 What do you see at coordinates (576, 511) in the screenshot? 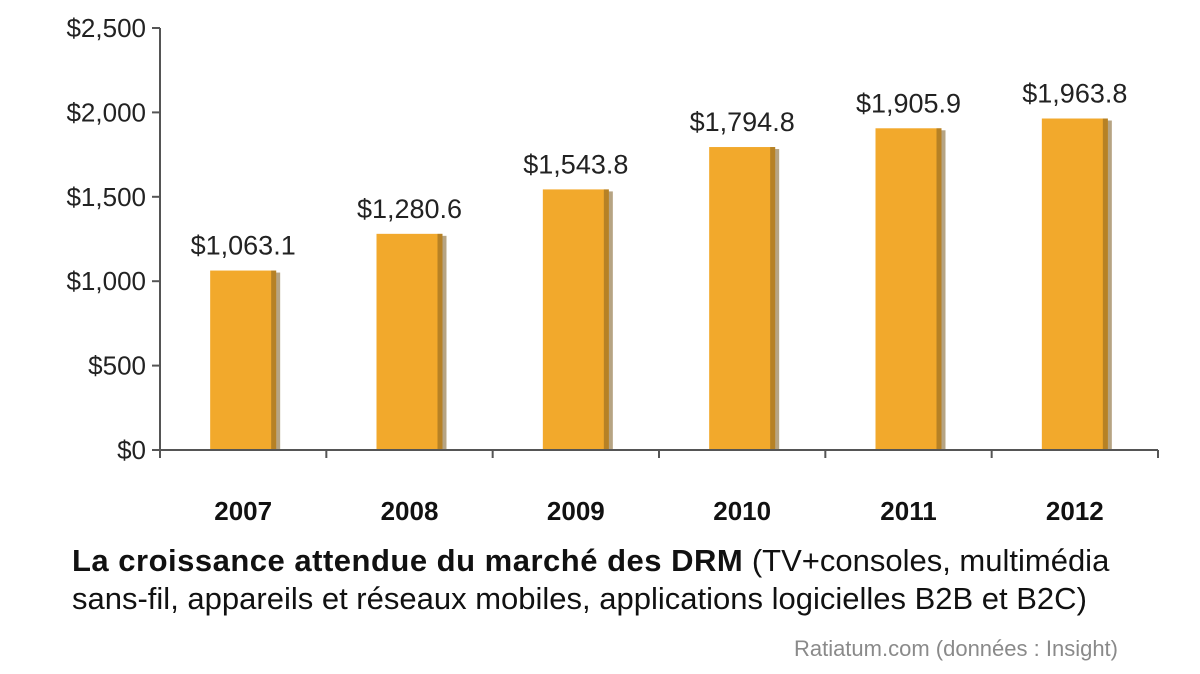
I see `x-tick-label: 2009` at bounding box center [576, 511].